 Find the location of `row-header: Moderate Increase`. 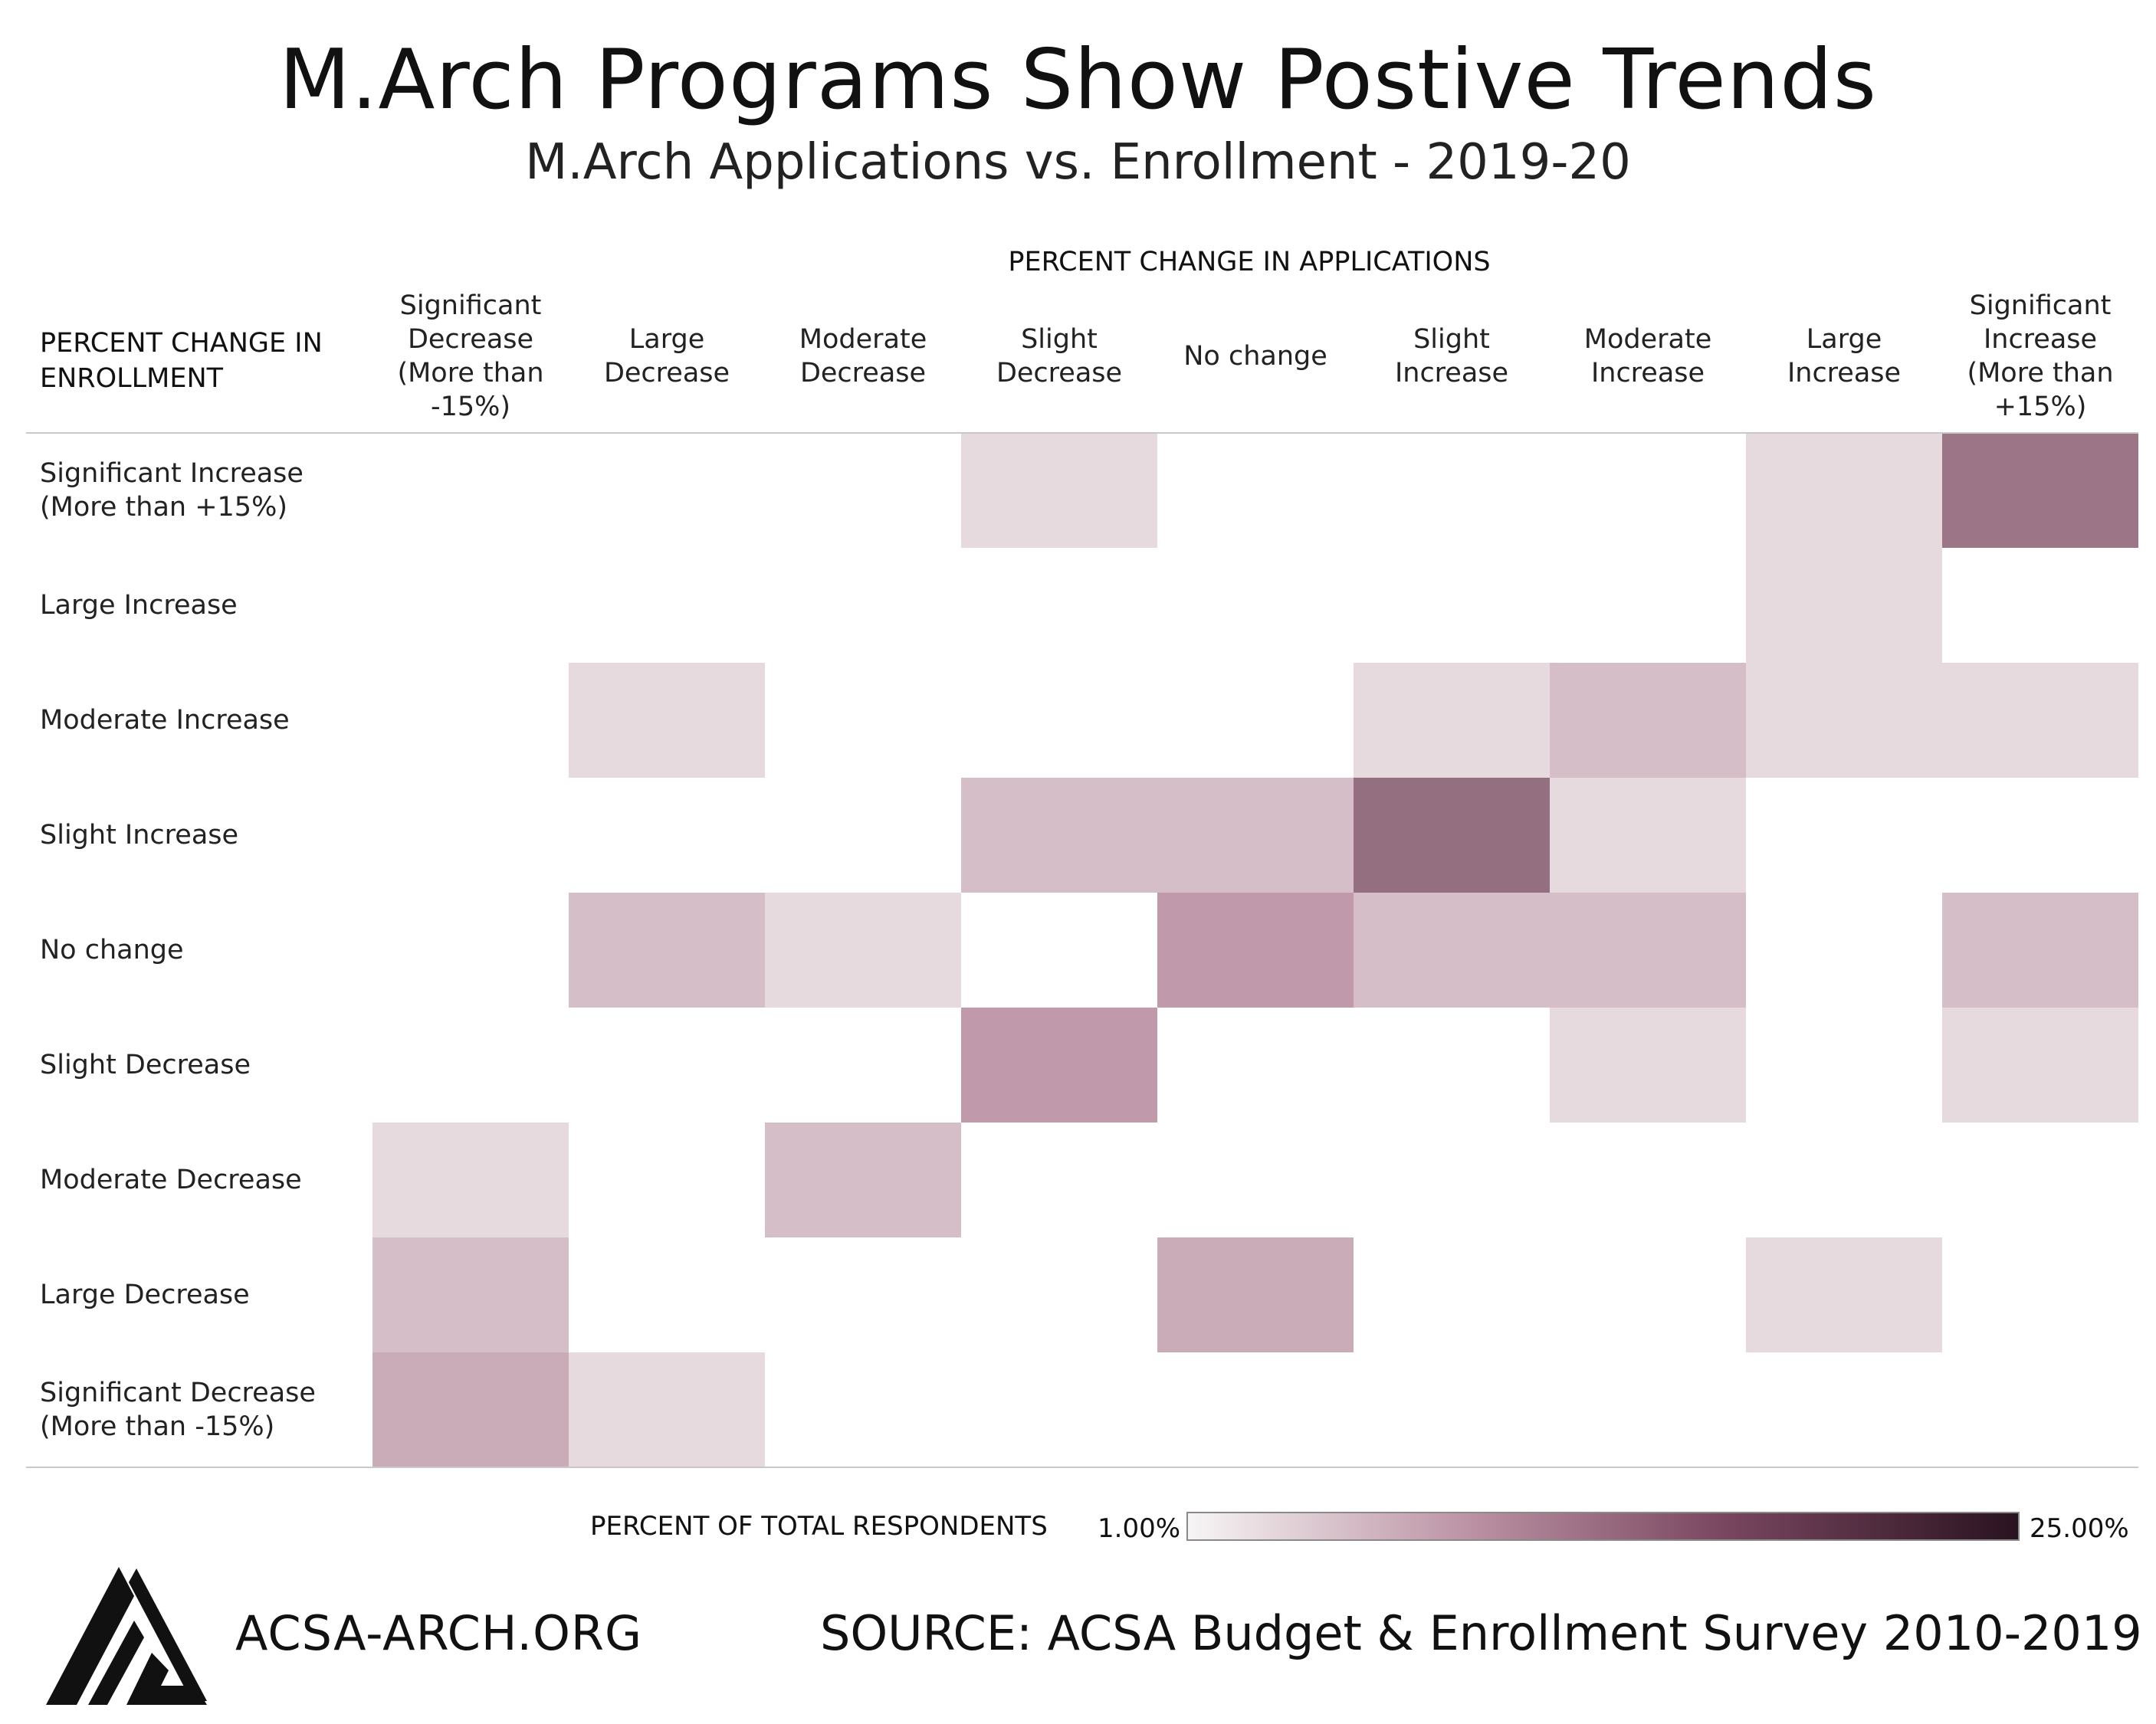

row-header: Moderate Increase is located at coordinates (165, 720).